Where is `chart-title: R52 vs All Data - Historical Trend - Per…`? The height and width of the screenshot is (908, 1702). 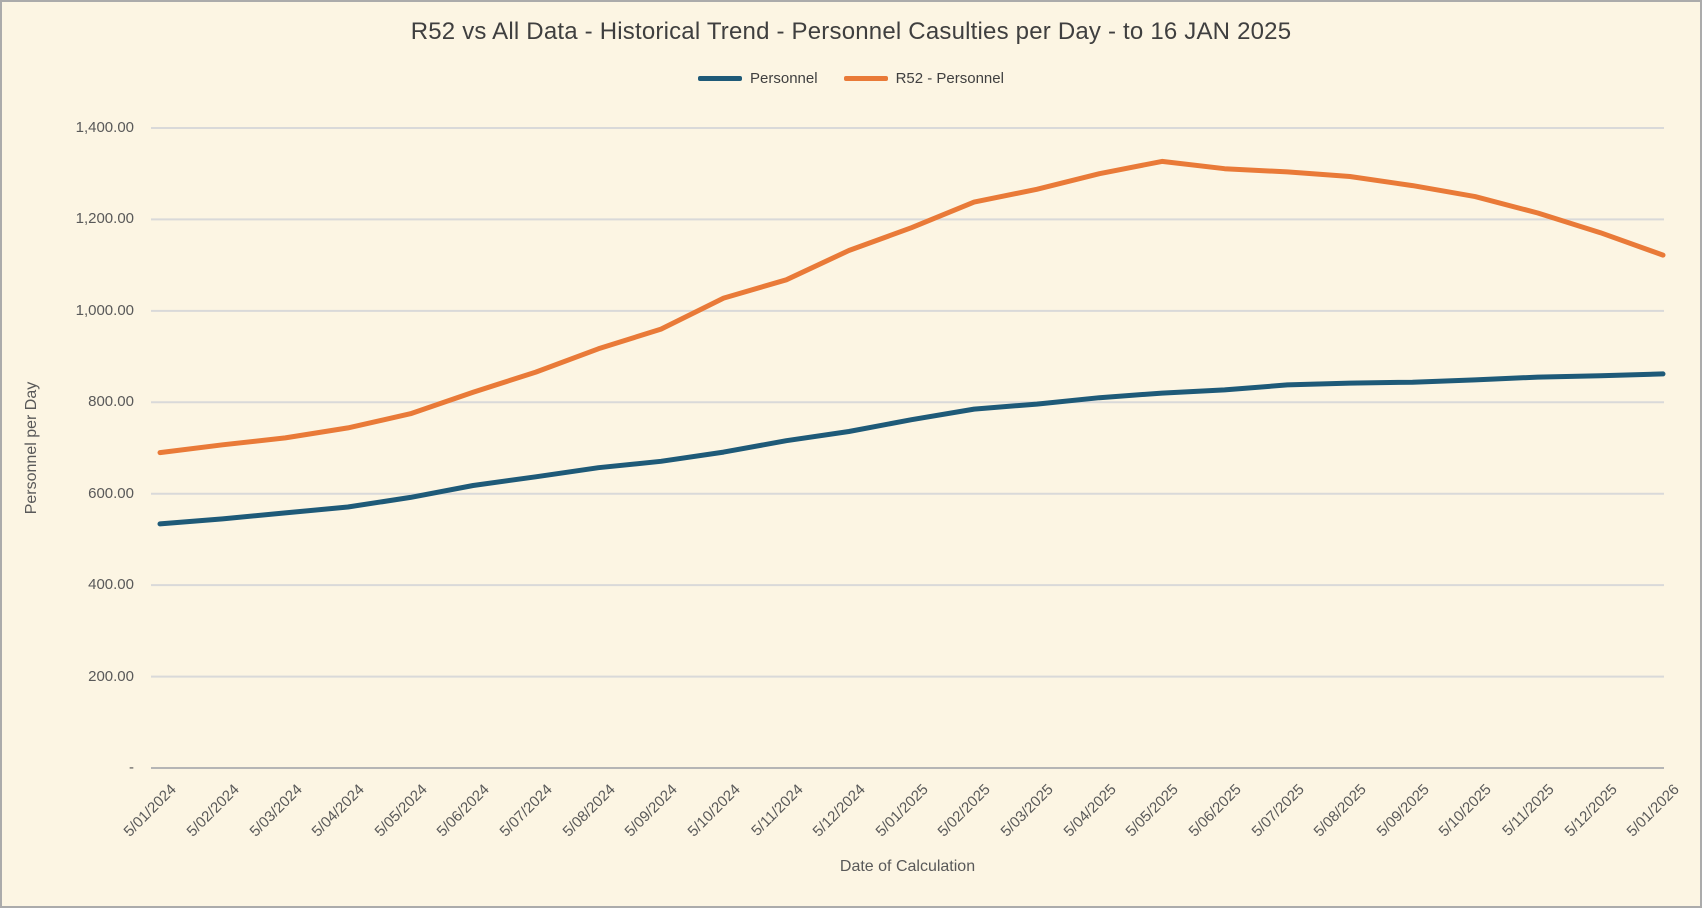
chart-title: R52 vs All Data - Historical Trend - Per… is located at coordinates (851, 31).